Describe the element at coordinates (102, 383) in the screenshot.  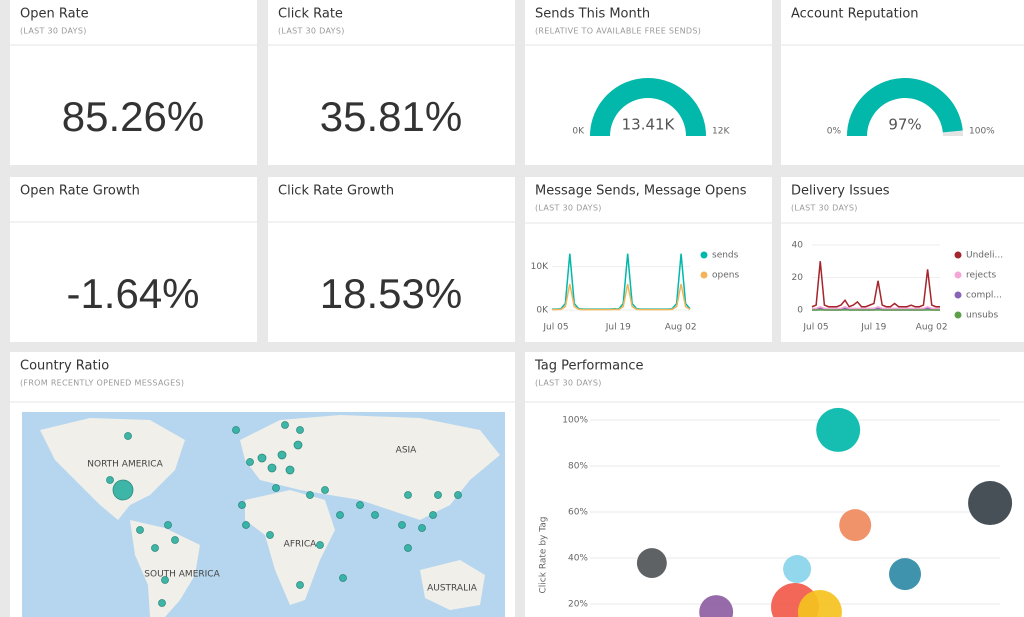
I see `tile-subtitle: (FROM RECENTLY OPENED MESSAGES)` at that location.